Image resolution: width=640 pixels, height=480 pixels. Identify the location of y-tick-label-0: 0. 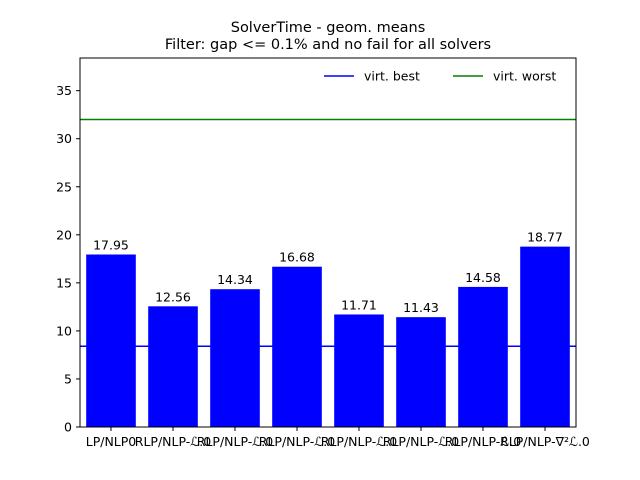
(68, 427).